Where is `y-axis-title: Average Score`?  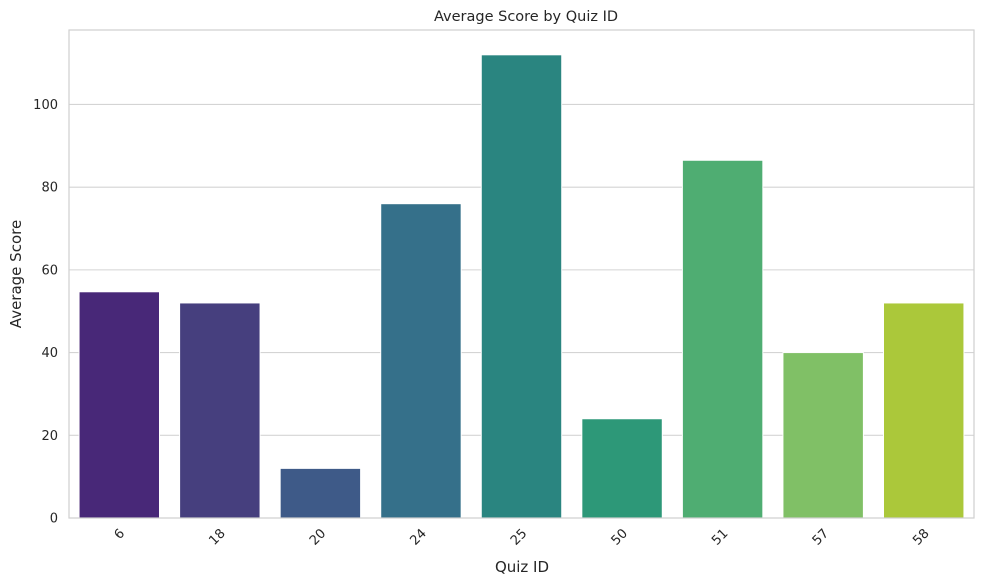 y-axis-title: Average Score is located at coordinates (16, 274).